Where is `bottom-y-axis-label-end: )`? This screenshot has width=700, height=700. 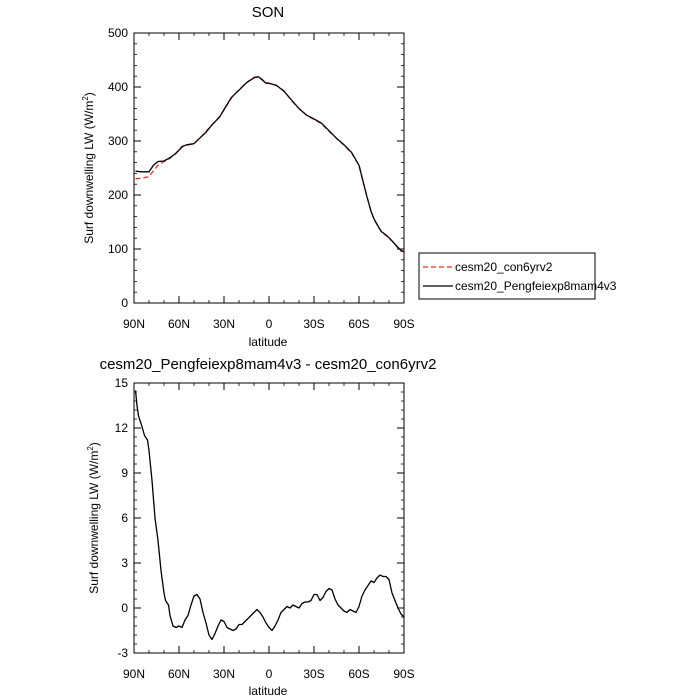 bottom-y-axis-label-end: ) is located at coordinates (94, 444).